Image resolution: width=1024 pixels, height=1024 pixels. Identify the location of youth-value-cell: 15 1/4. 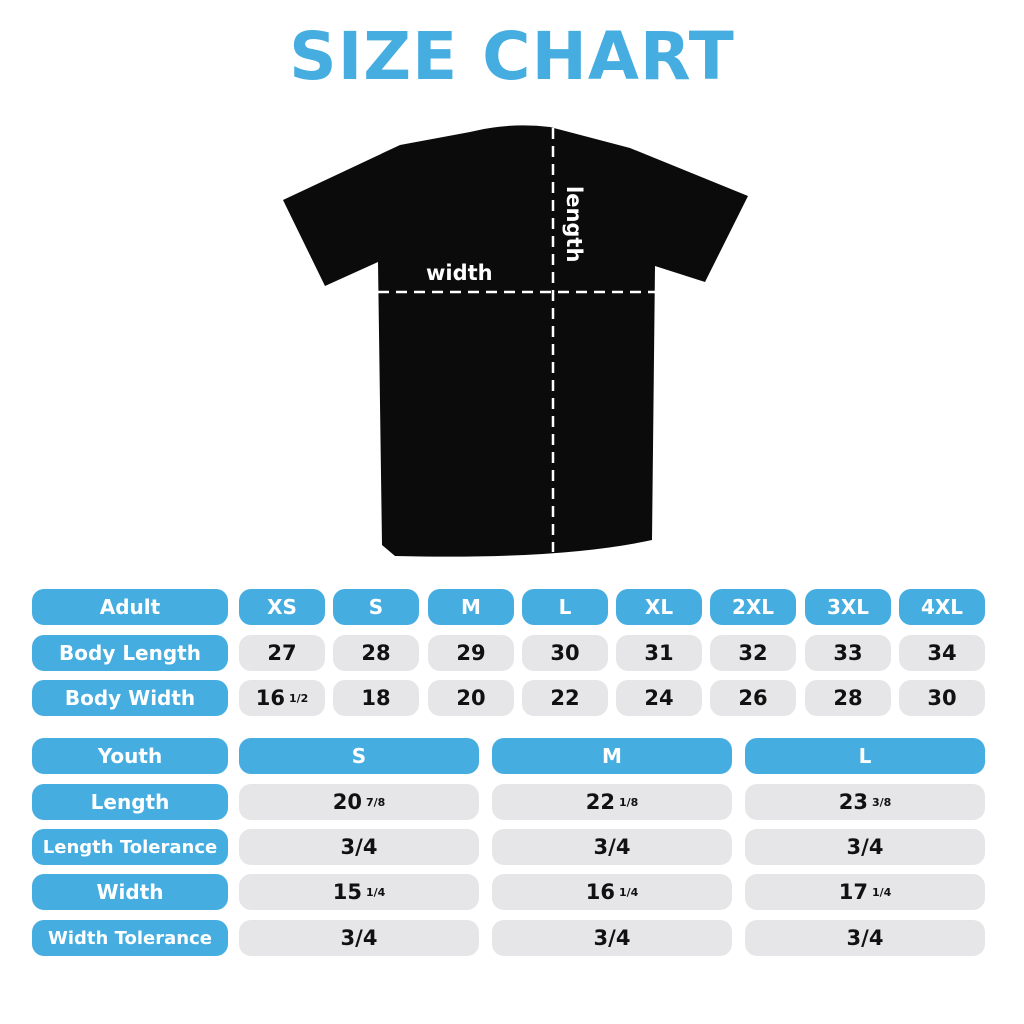
(359, 892).